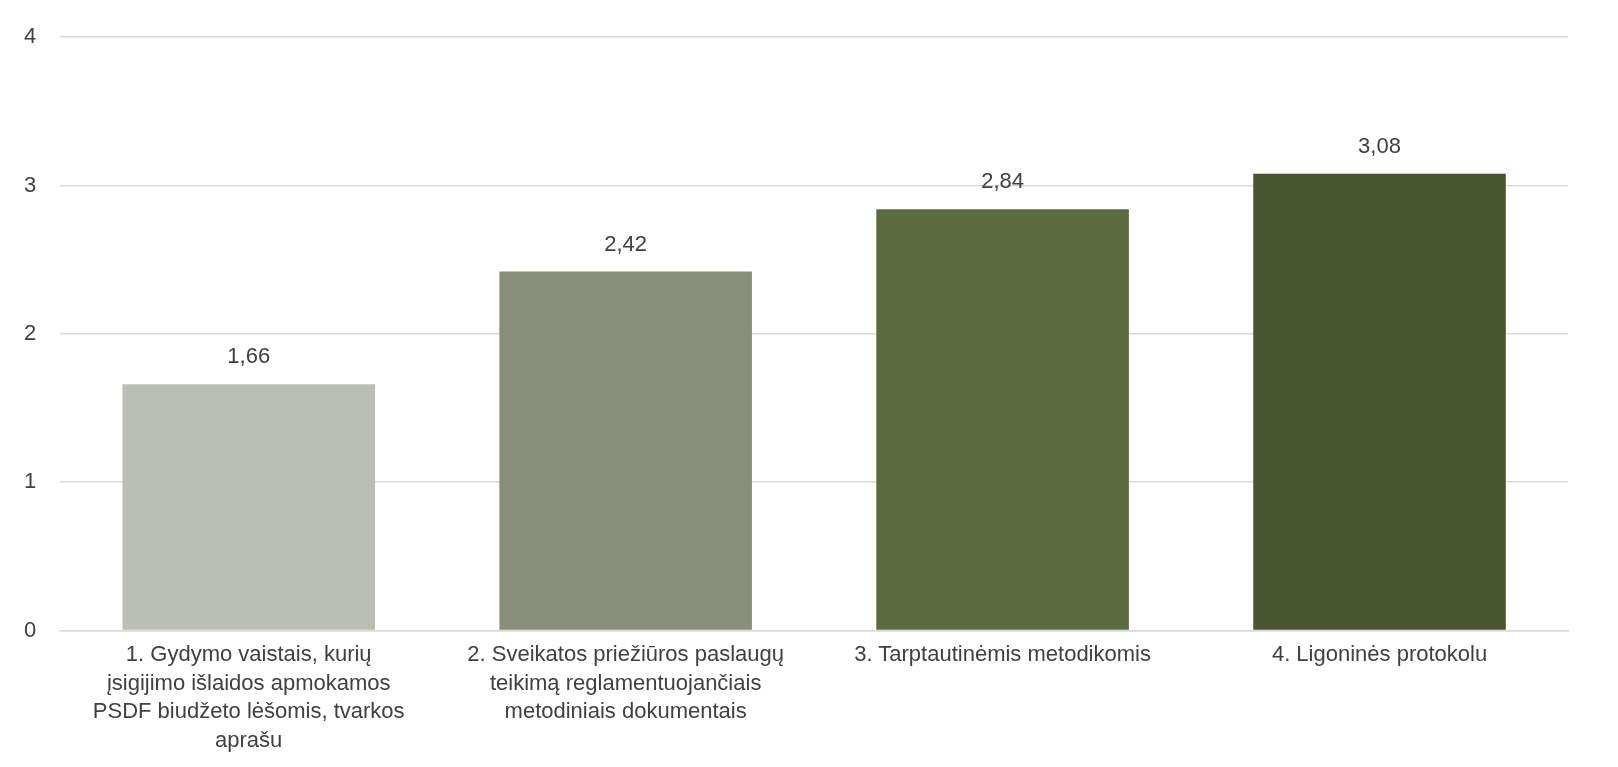 The width and height of the screenshot is (1618, 767). Describe the element at coordinates (248, 696) in the screenshot. I see `x-tick-label: 1. Gydymo vaistais, kurių įsigijimo išlaidos apmokamos PSDF biudžeto lėšomis, tvarkos aprašu` at that location.